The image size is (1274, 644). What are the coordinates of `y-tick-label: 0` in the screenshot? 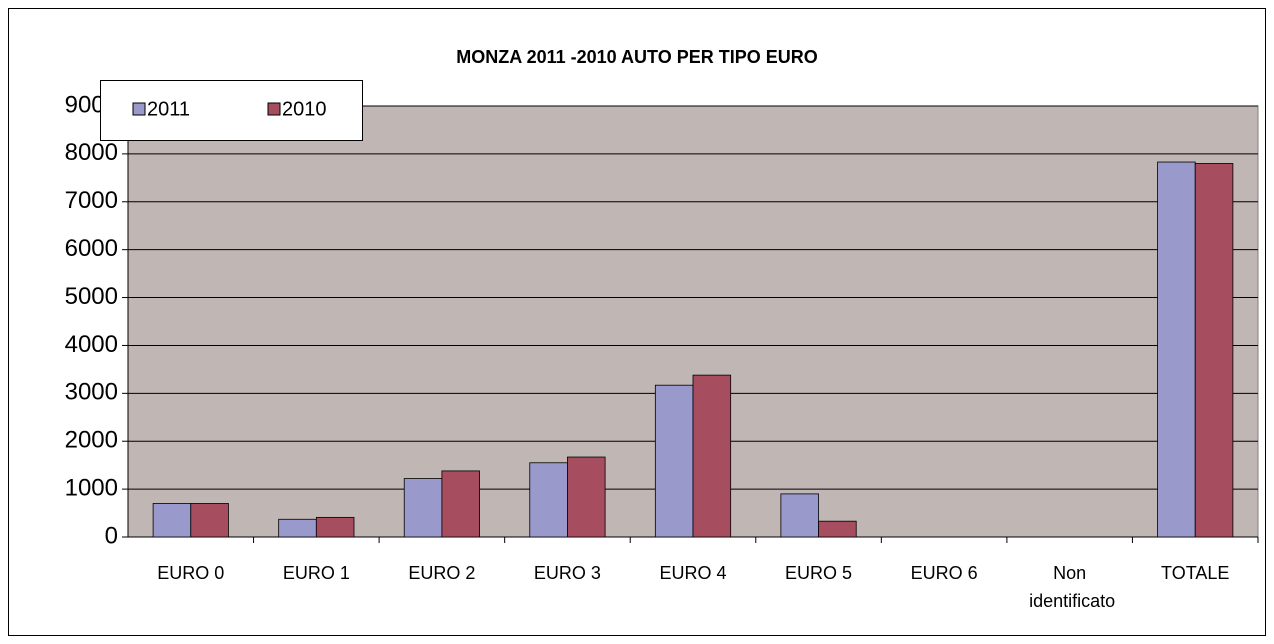 It's located at (111, 535).